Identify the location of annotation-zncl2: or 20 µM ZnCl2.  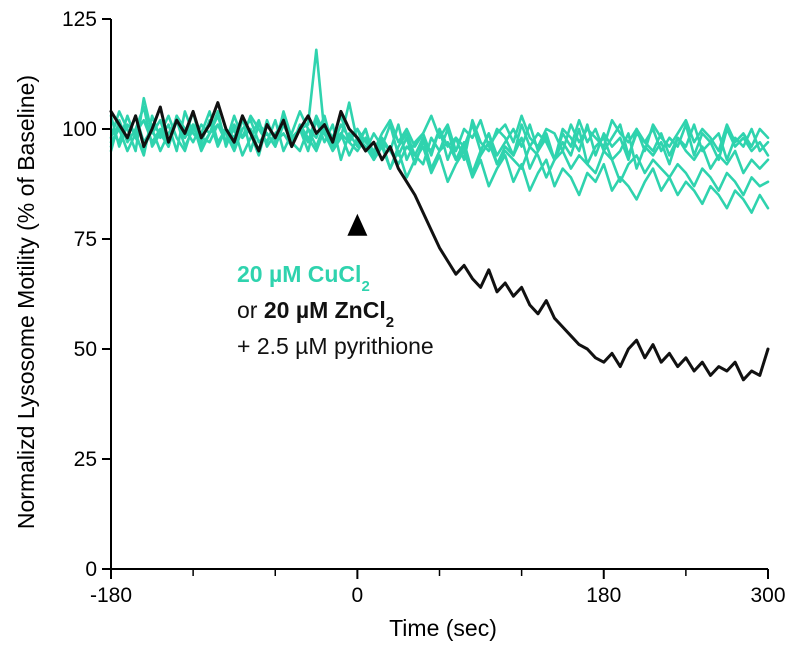
(315, 314).